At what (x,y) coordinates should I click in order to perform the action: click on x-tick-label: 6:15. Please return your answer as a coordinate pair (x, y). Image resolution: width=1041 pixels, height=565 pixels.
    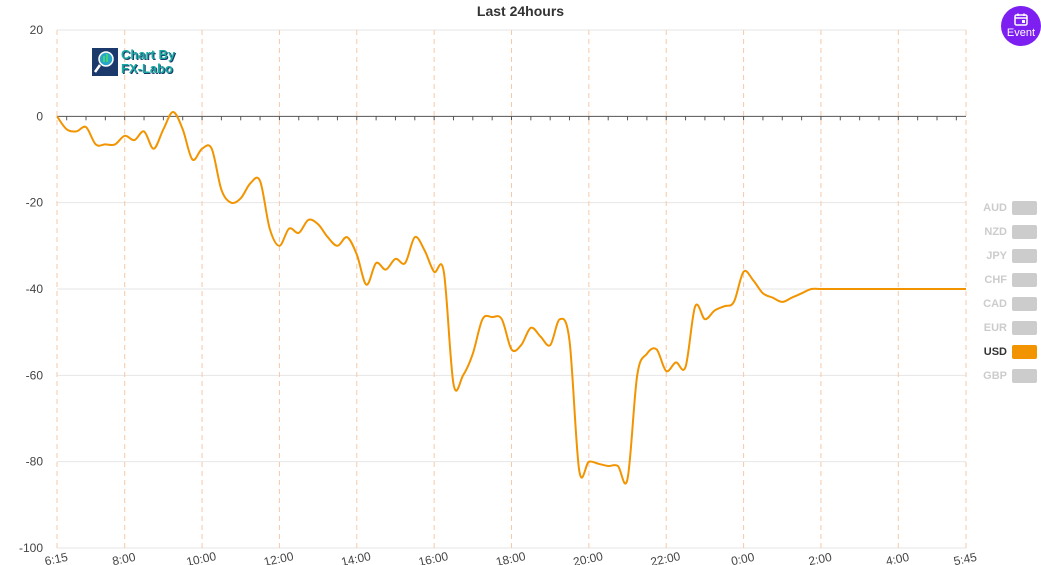
    Looking at the image, I should click on (56, 557).